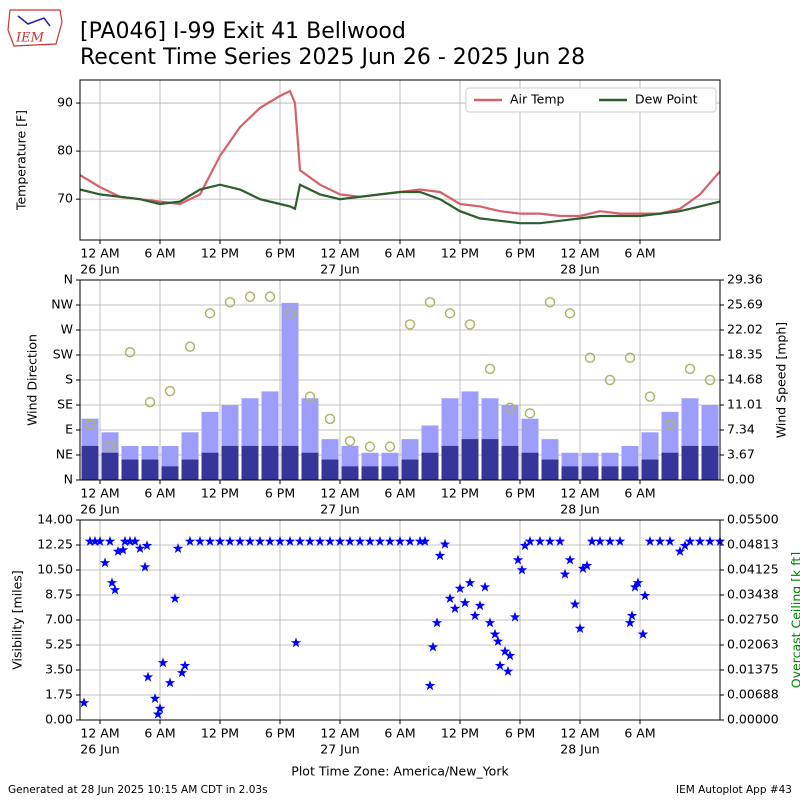  I want to click on y-tick-label: SE, so click(65, 404).